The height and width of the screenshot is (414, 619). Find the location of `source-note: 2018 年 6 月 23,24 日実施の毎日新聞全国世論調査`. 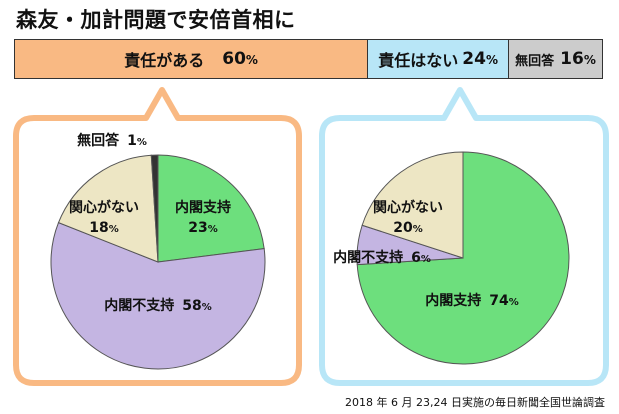

source-note: 2018 年 6 月 23,24 日実施の毎日新聞全国世論調査 is located at coordinates (475, 402).